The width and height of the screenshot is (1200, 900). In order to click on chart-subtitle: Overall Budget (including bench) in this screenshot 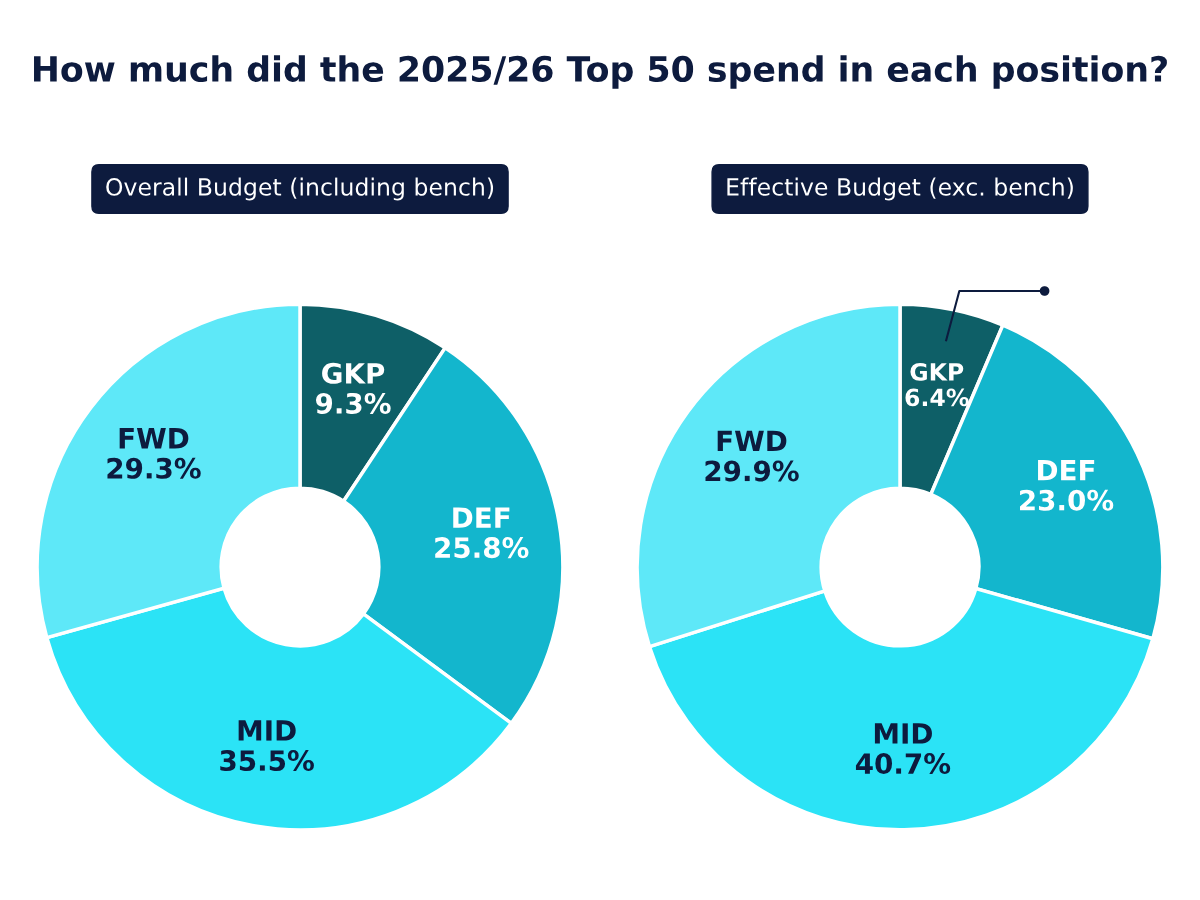, I will do `click(300, 189)`.